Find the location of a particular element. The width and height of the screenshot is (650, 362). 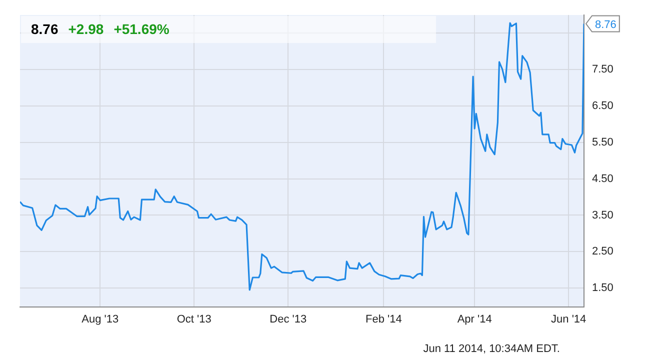

x-tick-label: Aug '13 is located at coordinates (100, 320).